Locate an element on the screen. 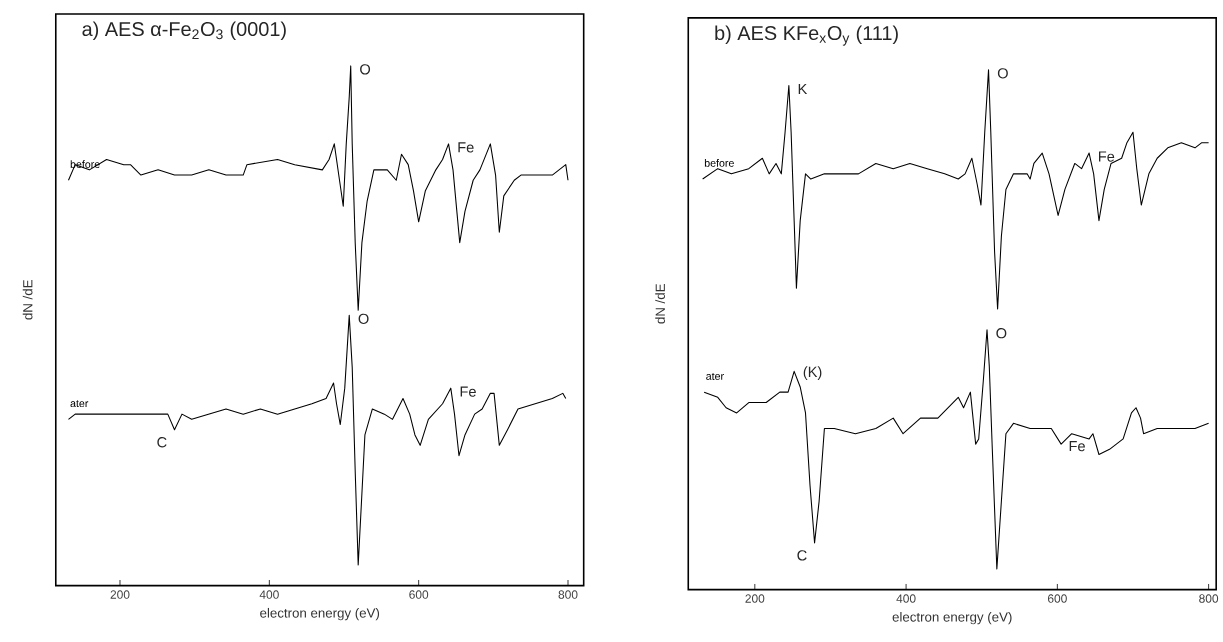 This screenshot has height=642, width=1223. chart-title: a) AES α-Fe$_{2}$O$_{3}$ (0001) is located at coordinates (184, 30).